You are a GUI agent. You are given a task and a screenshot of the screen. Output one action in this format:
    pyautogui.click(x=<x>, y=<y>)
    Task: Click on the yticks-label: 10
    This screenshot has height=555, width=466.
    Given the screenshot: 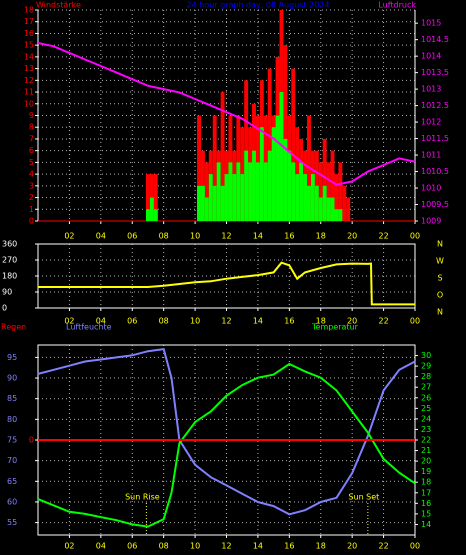 What is the action you would take?
    pyautogui.click(x=29, y=103)
    